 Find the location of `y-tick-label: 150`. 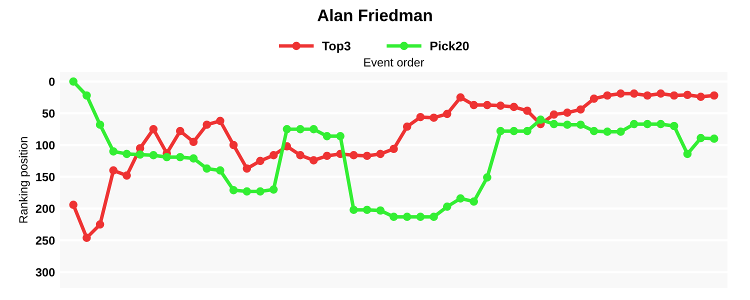

y-tick-label: 150 is located at coordinates (45, 177).